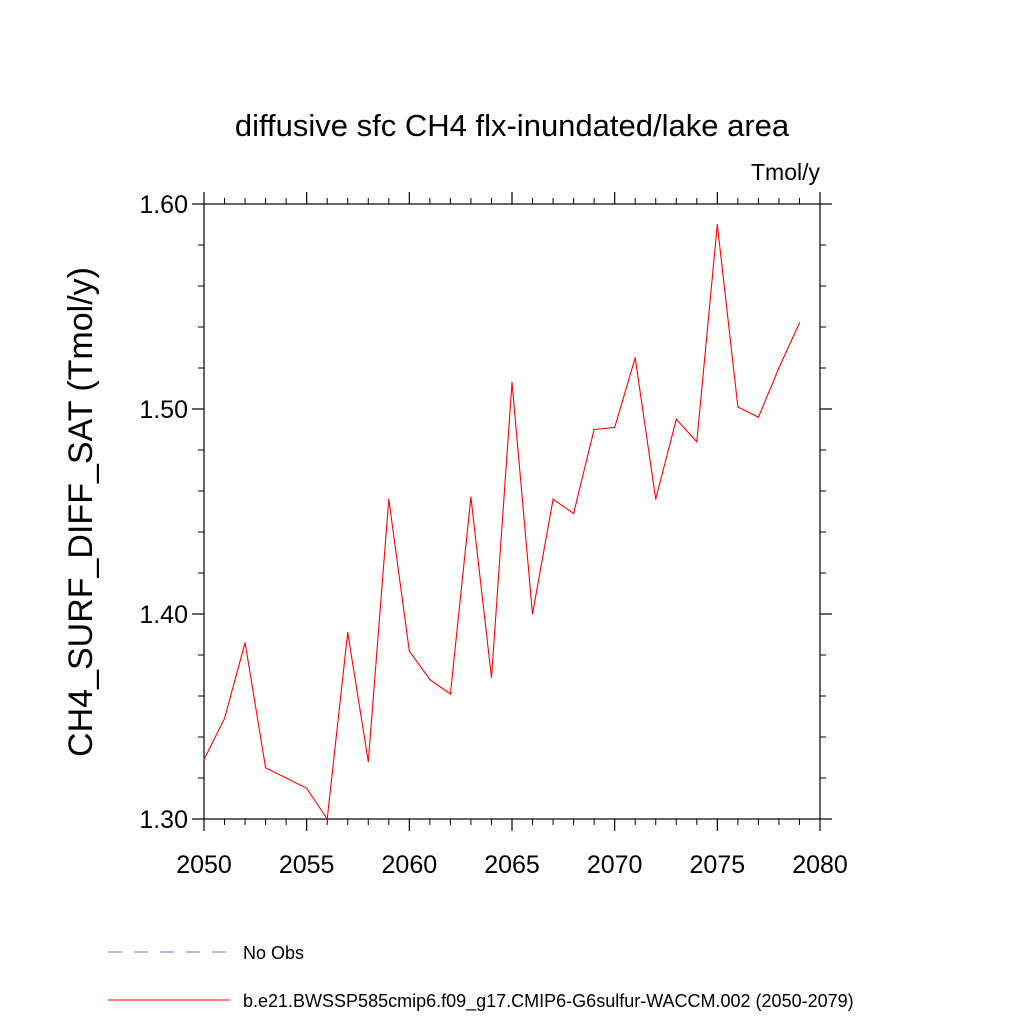 This screenshot has height=1024, width=1024. Describe the element at coordinates (163, 410) in the screenshot. I see `y-tick-label: 1.50` at that location.